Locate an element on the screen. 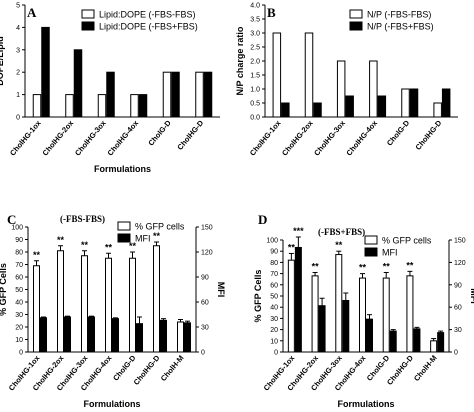 The height and width of the screenshot is (412, 474). legend-label: N/P (-FBS+FBS) is located at coordinates (400, 27).